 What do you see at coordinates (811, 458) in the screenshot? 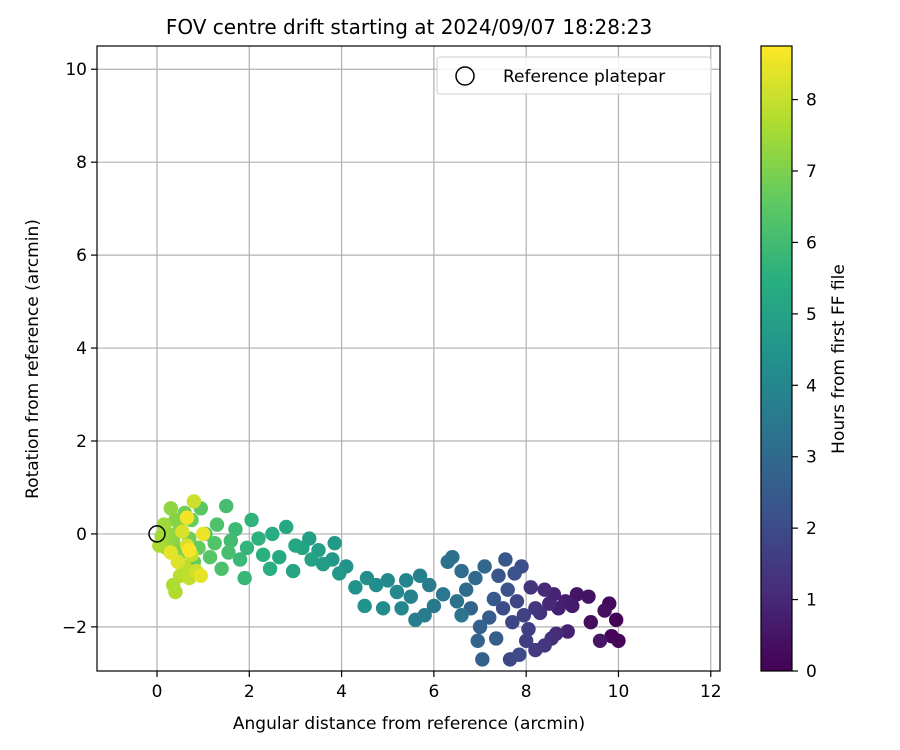
I see `colorbar-tick-label: 3` at bounding box center [811, 458].